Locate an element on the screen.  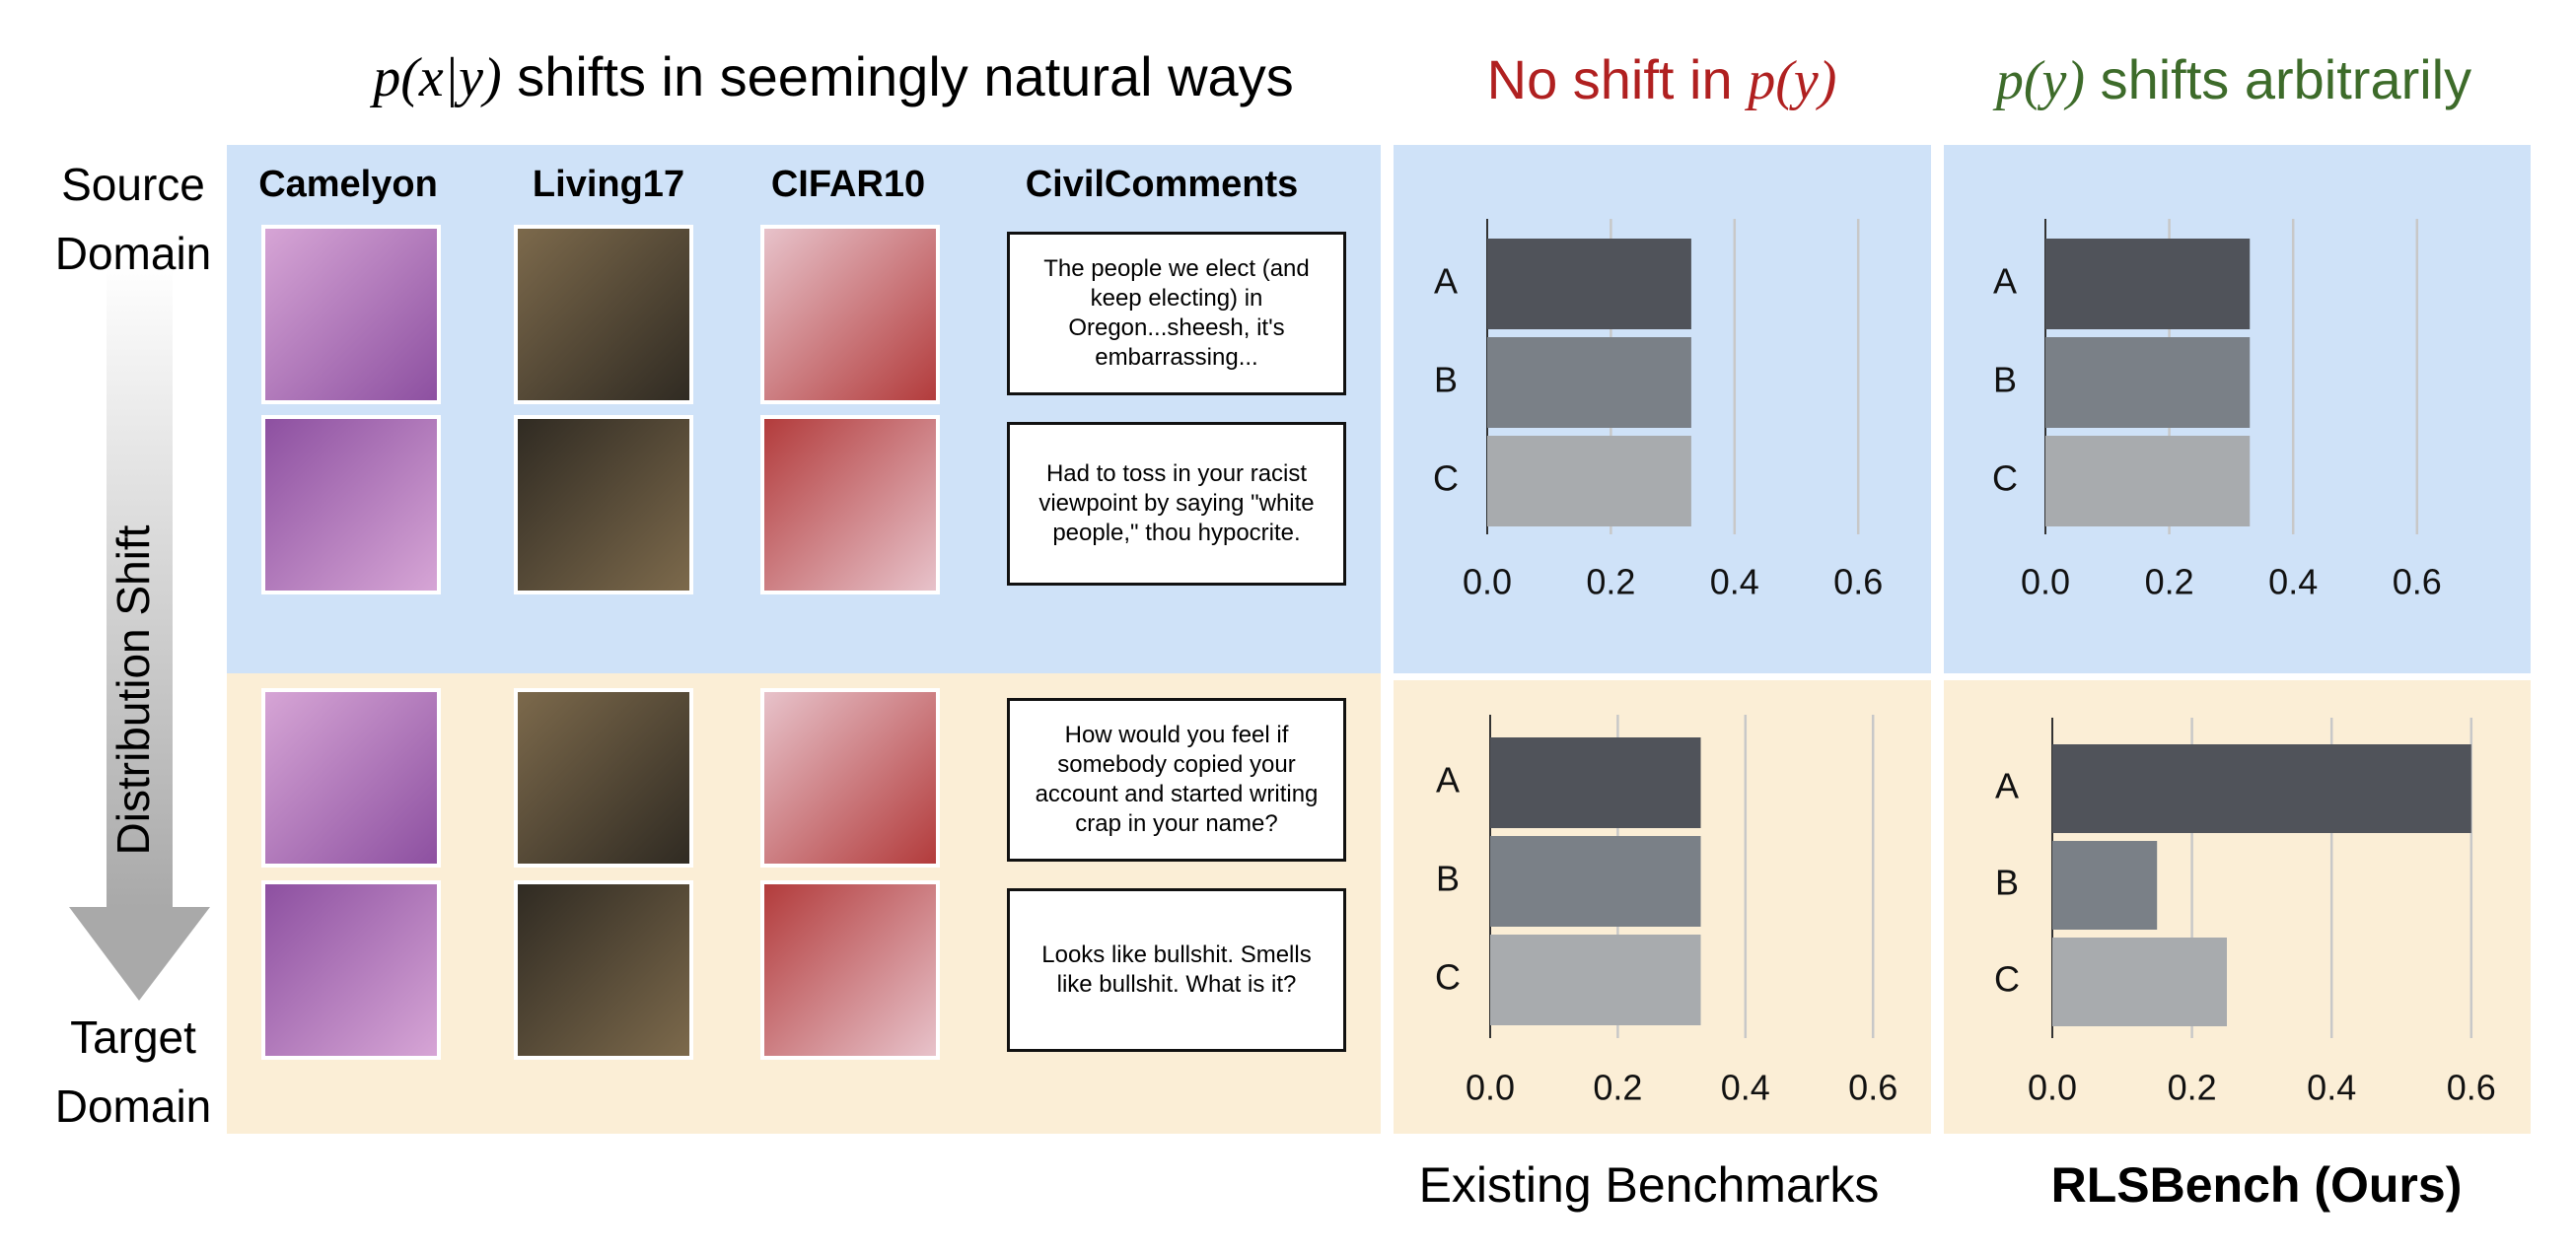
arrow-shaft is located at coordinates (140, 585).